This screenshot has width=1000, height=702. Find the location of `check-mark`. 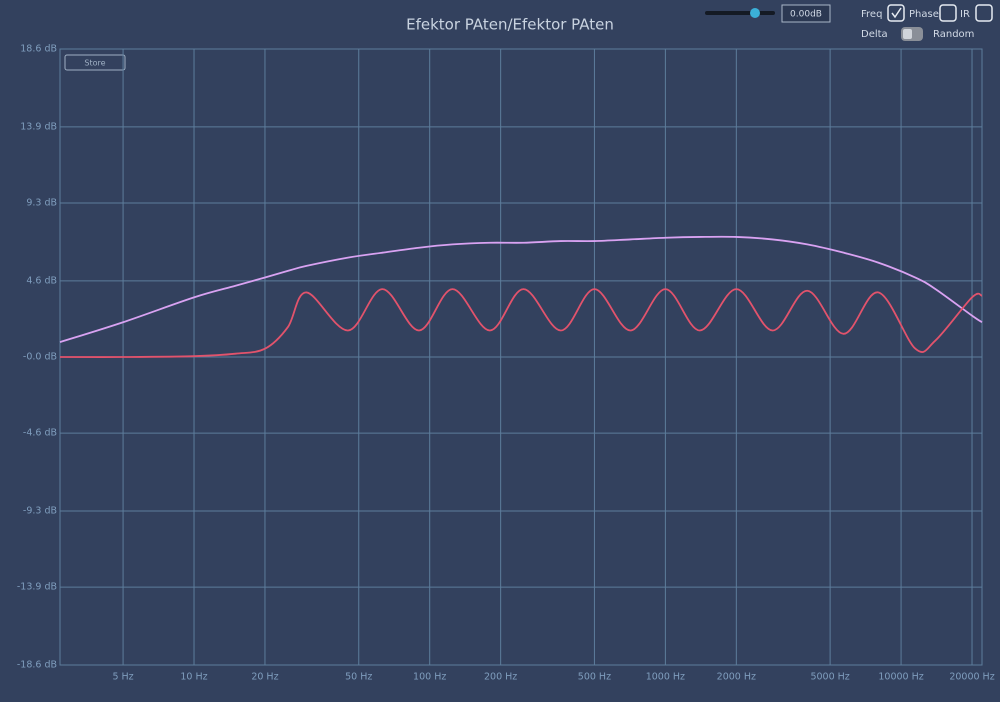

check-mark is located at coordinates (896, 13).